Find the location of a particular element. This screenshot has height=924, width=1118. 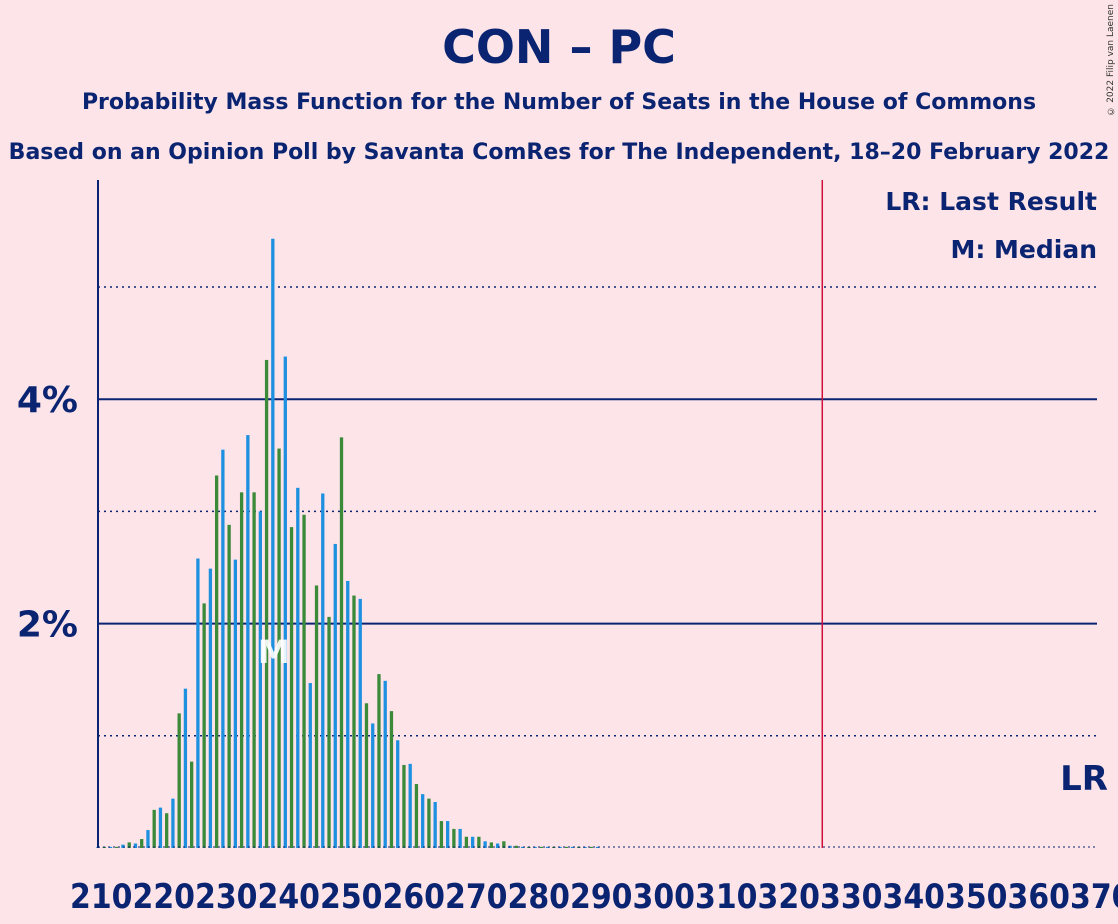

legend: LR: Last Result M: Median is located at coordinates (991, 225).